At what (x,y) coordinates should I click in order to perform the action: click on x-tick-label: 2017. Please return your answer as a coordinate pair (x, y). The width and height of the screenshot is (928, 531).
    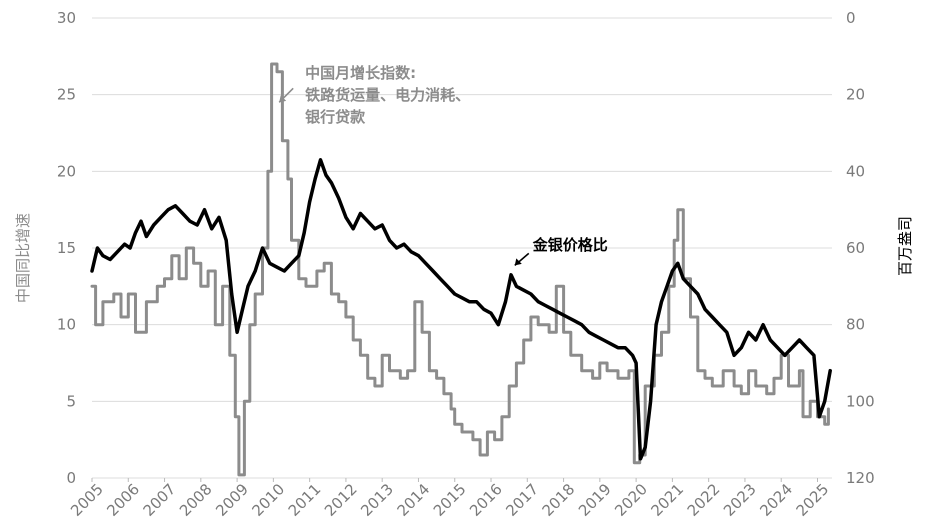
    Looking at the image, I should click on (522, 500).